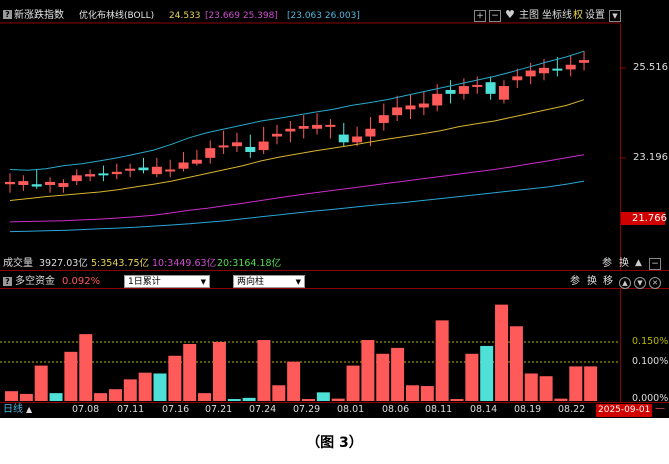  Describe the element at coordinates (396, 409) in the screenshot. I see `date-tick-label: 08.06` at that location.